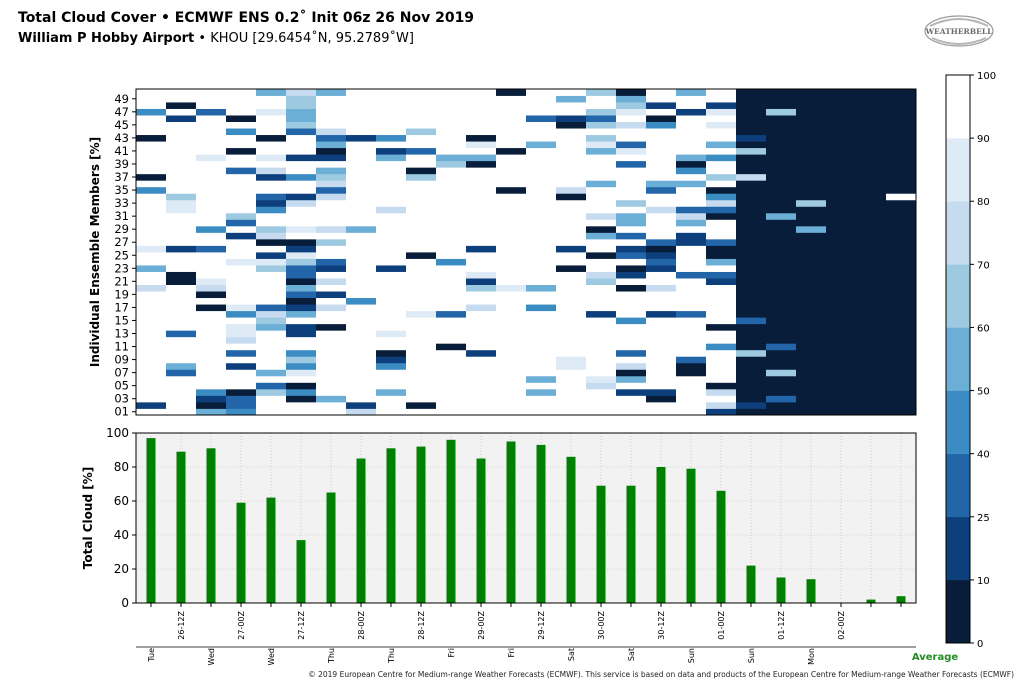  Describe the element at coordinates (181, 624) in the screenshot. I see `bar-xtick-time-label: 26-12Z` at that location.